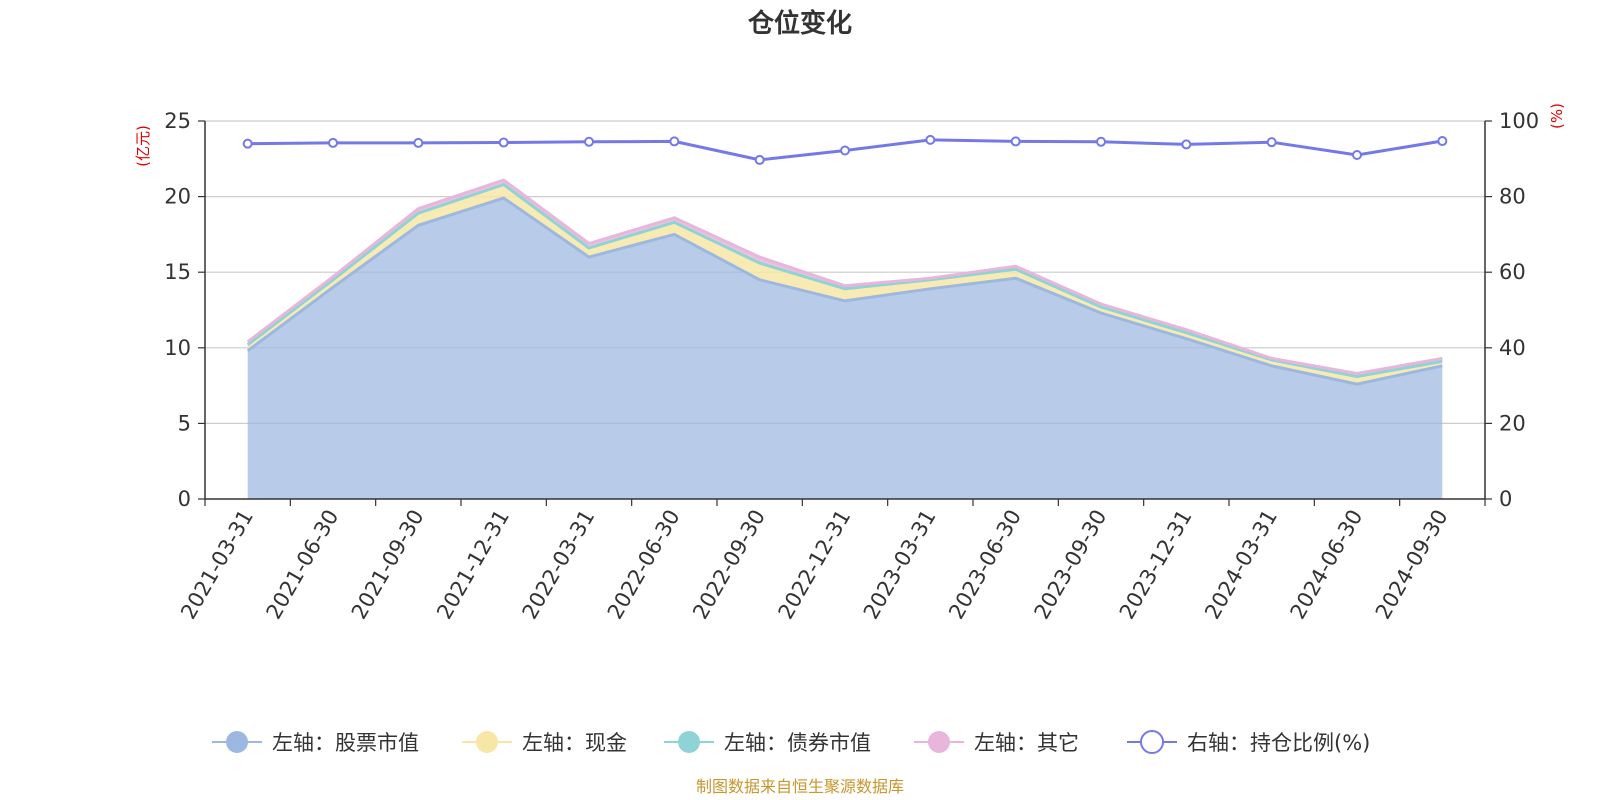  I want to click on legend-label: 左轴：现金, so click(574, 743).